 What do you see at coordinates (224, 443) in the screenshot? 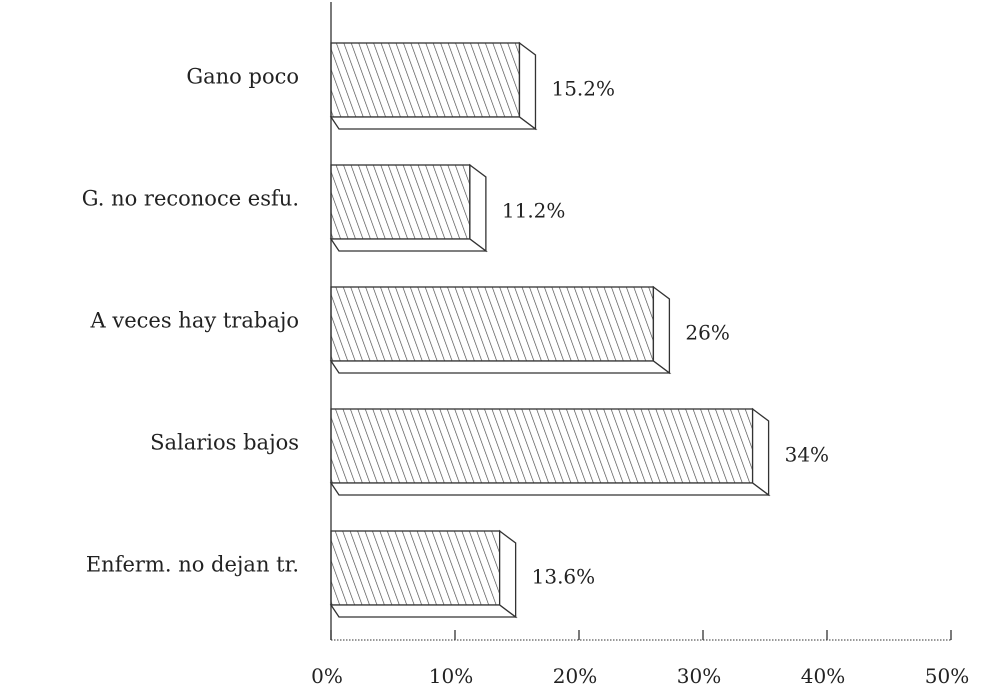
I see `category-label: Salarios bajos` at bounding box center [224, 443].